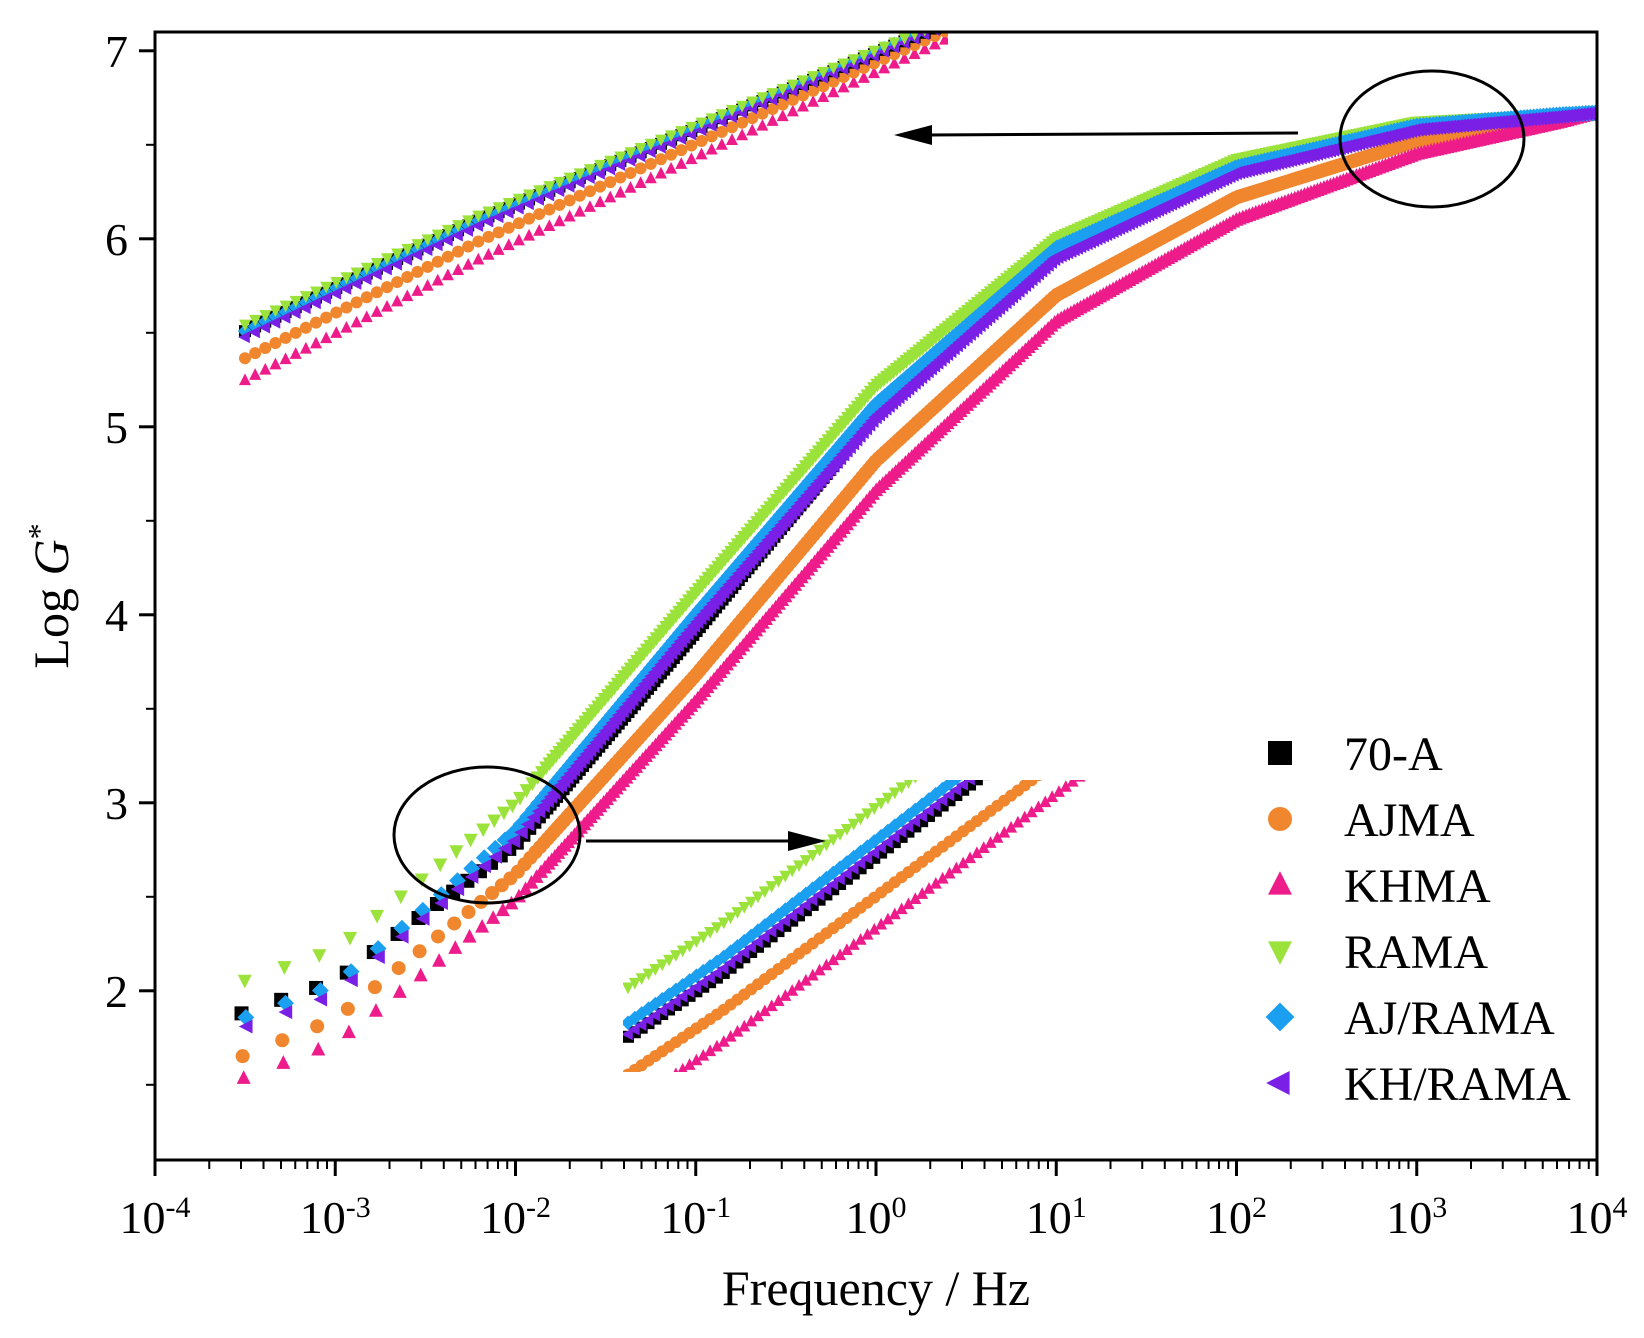  What do you see at coordinates (1409, 820) in the screenshot?
I see `legend-label: AJMA` at bounding box center [1409, 820].